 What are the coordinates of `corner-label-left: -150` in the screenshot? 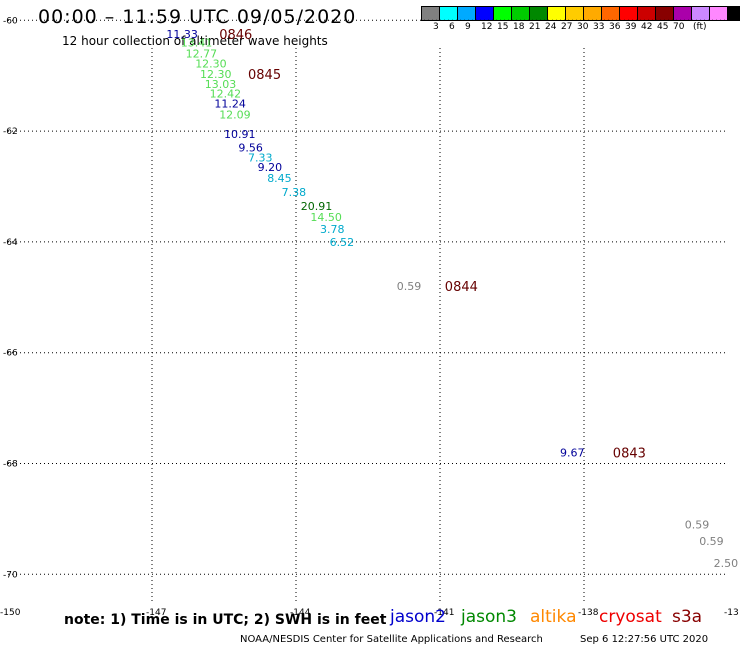 It's located at (10, 613).